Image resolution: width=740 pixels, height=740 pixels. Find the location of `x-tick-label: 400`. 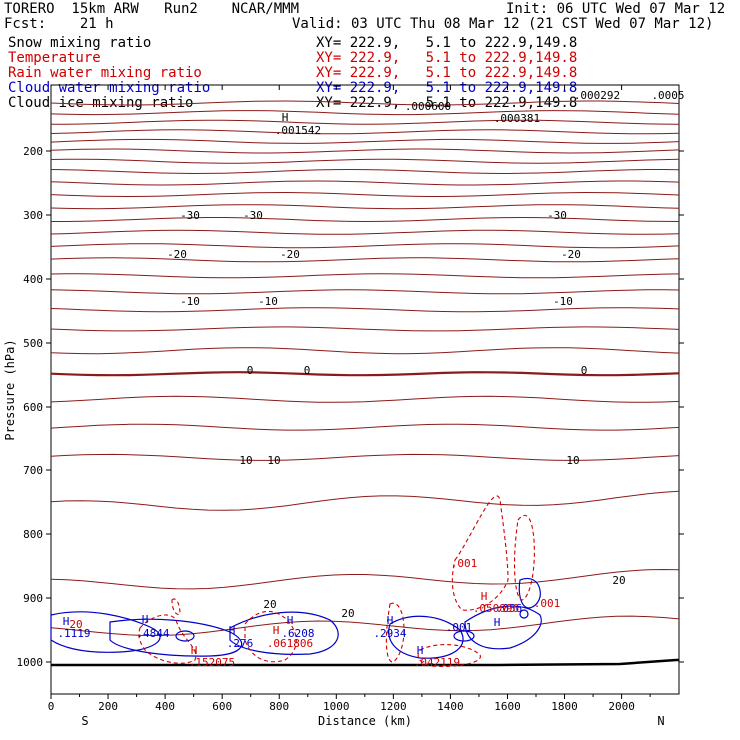

x-tick-label: 400 is located at coordinates (165, 706).